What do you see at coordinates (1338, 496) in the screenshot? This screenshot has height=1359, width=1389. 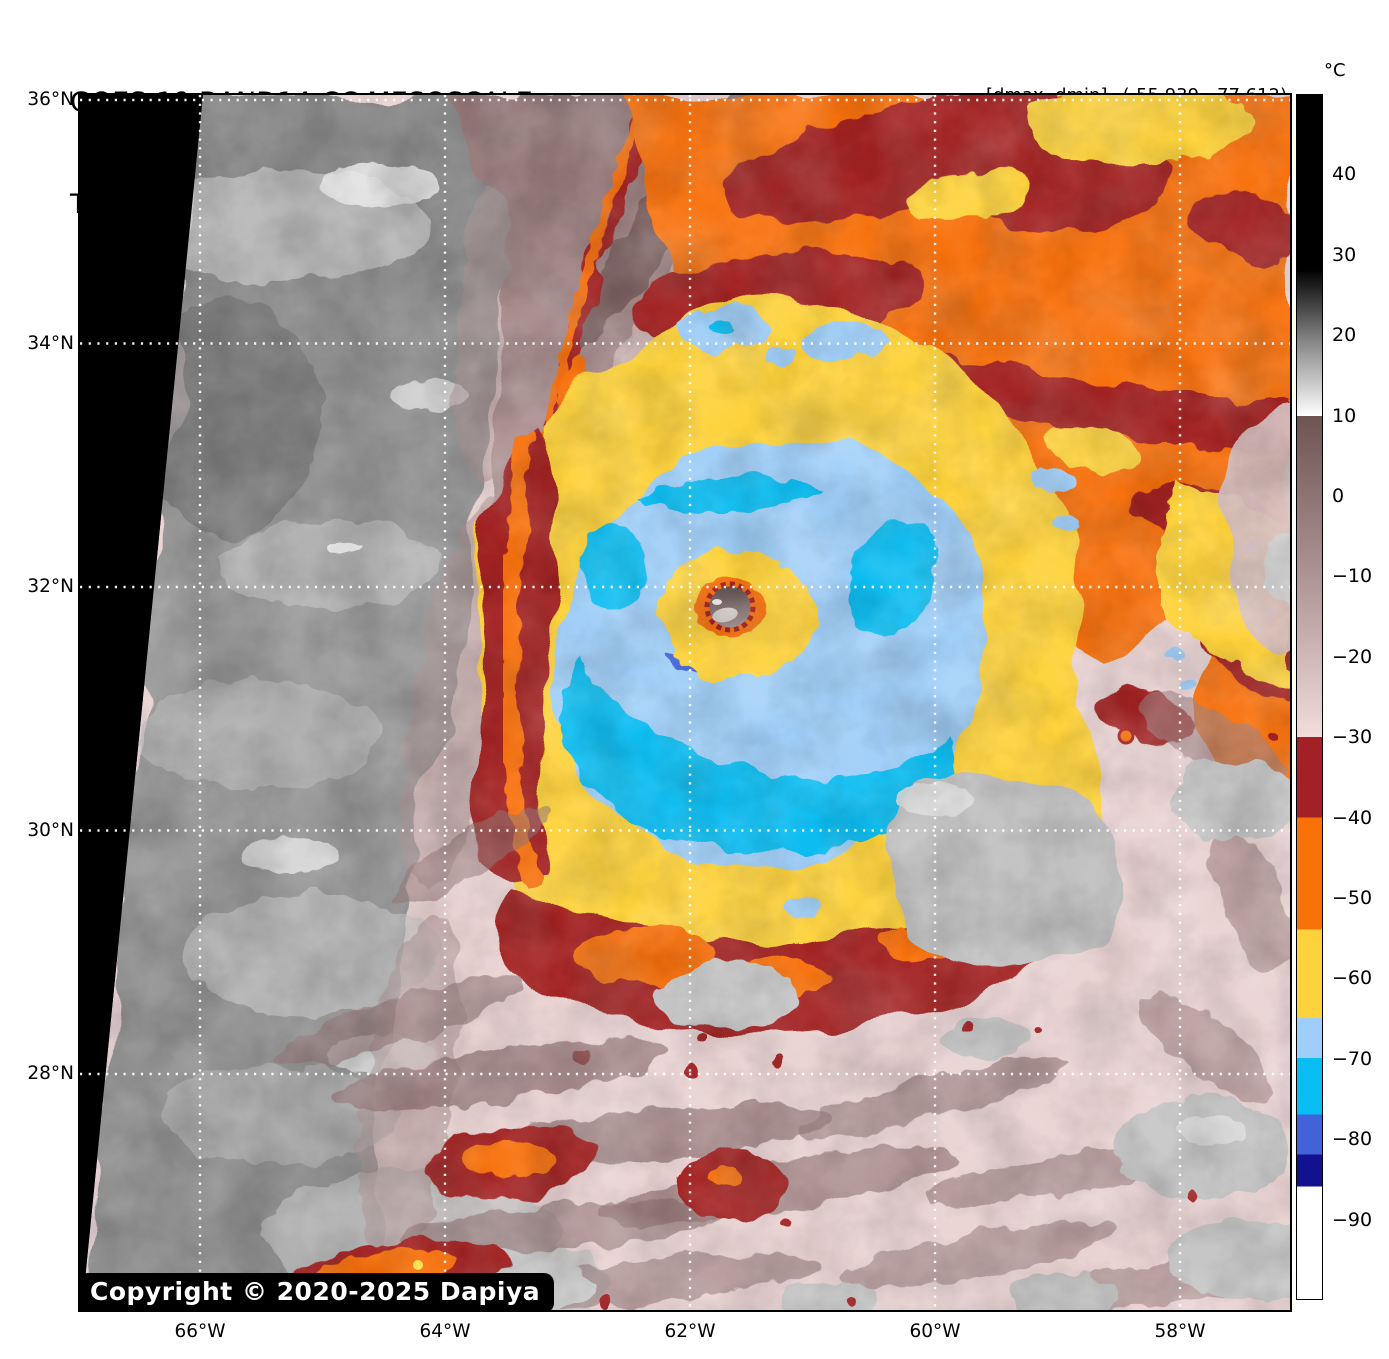 I see `colorbar-tick-label: 0` at bounding box center [1338, 496].